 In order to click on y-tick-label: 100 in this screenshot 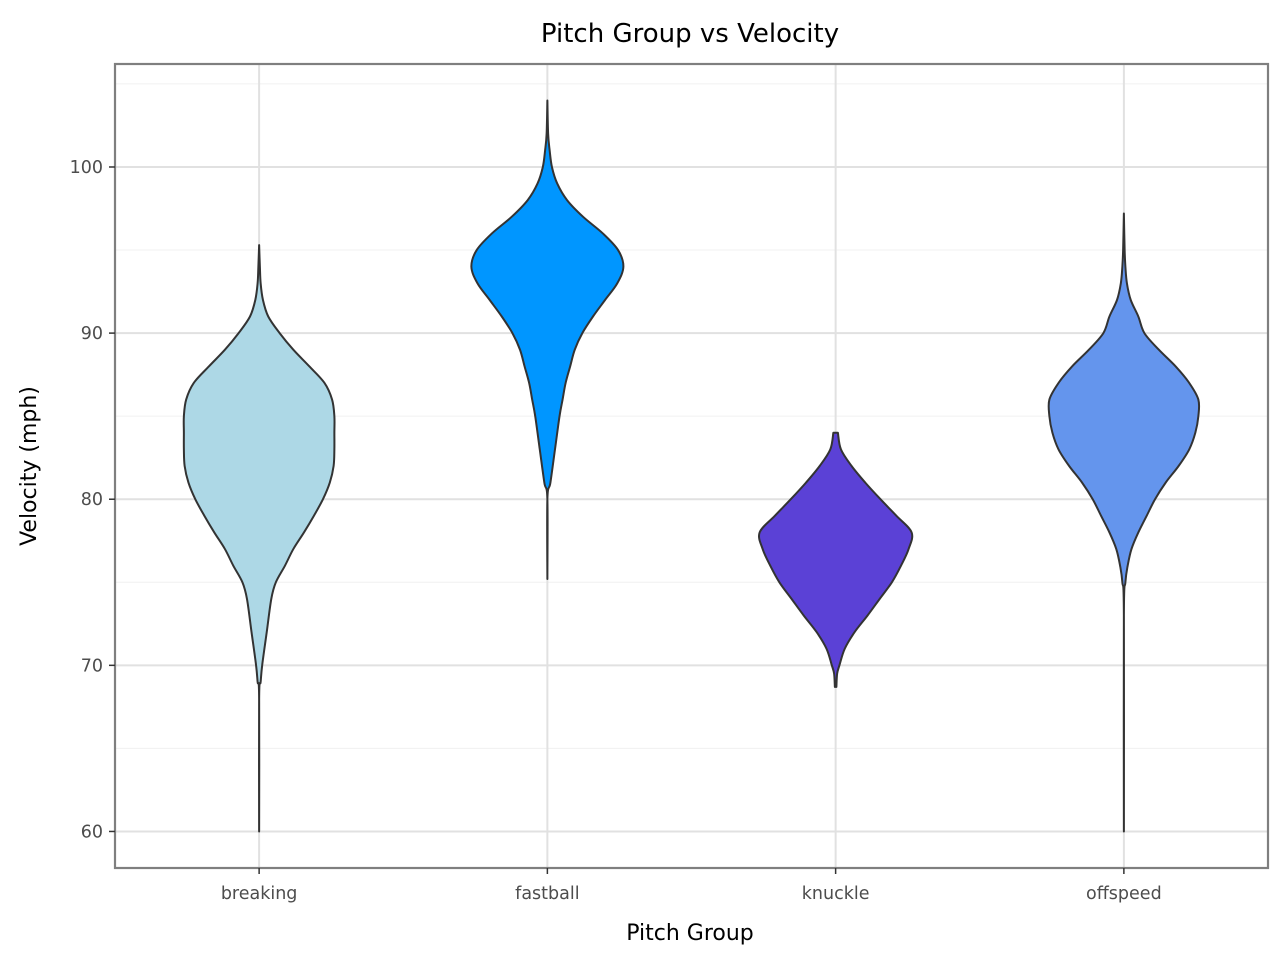, I will do `click(86, 168)`.